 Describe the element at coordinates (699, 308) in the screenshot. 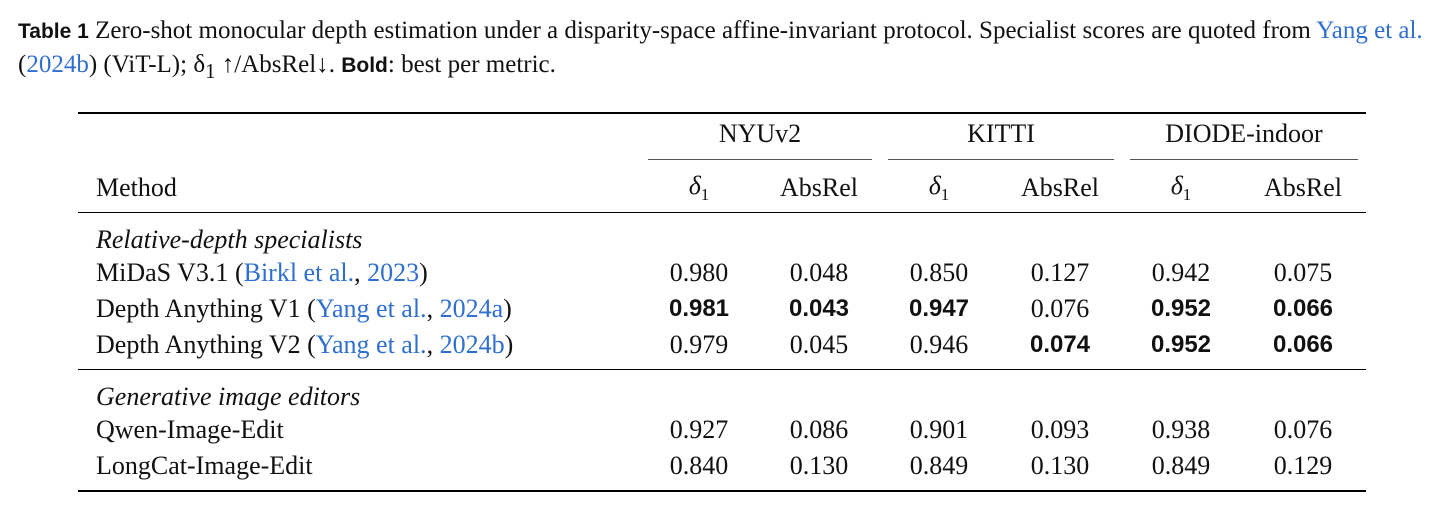

I see `metric-cell-best: 0.981` at that location.